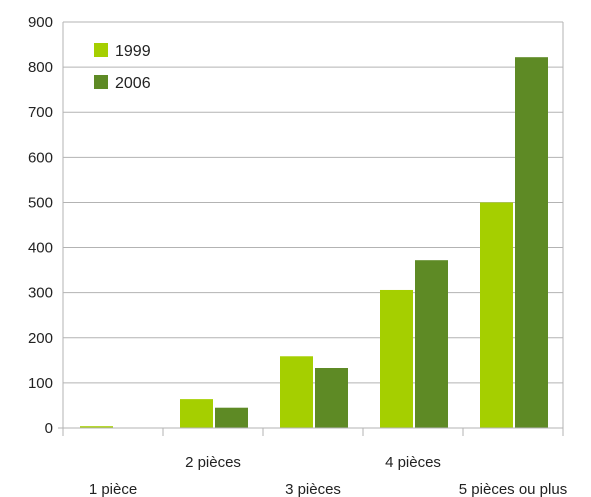 This screenshot has height=497, width=591. I want to click on y-tick-label: 600, so click(40, 157).